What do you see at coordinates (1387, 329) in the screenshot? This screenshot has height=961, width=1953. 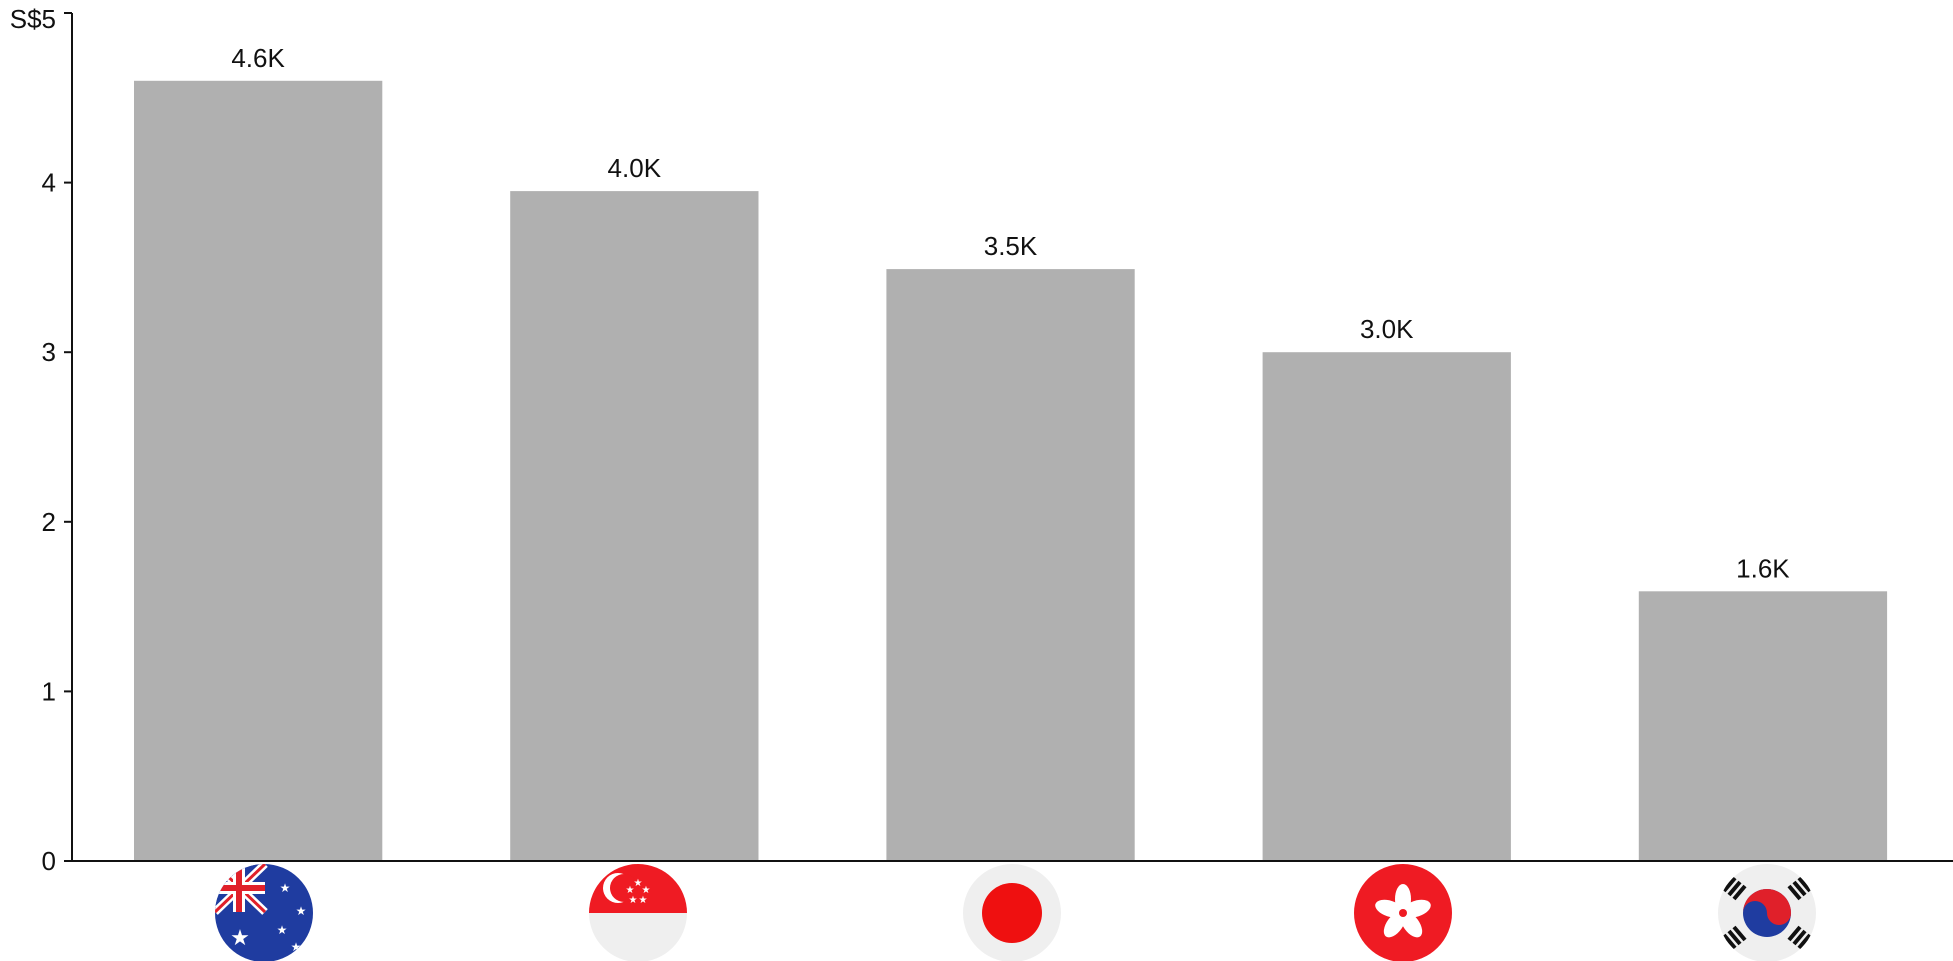 I see `data-label: 3.0K` at bounding box center [1387, 329].